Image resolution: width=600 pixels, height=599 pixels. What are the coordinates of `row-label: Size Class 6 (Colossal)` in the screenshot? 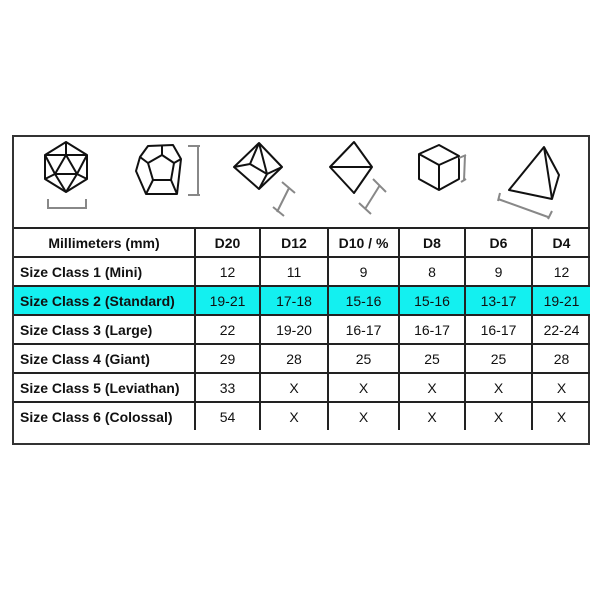 It's located at (105, 415).